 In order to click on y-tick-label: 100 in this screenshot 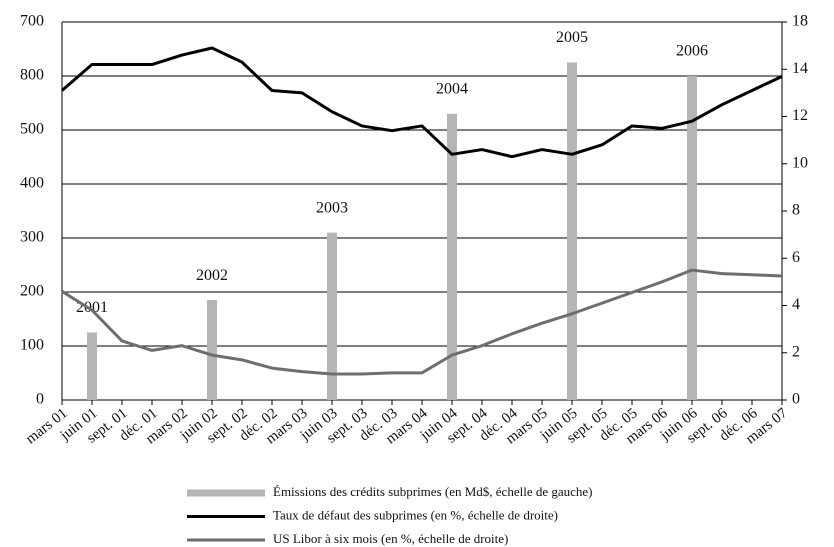, I will do `click(32, 345)`.